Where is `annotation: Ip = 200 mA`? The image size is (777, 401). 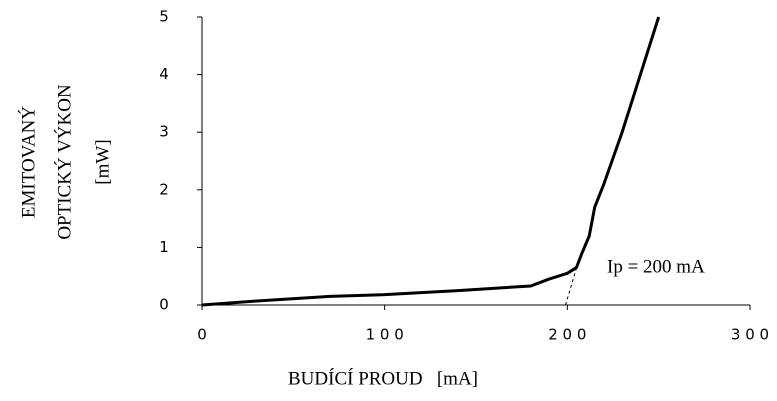 annotation: Ip = 200 mA is located at coordinates (656, 266).